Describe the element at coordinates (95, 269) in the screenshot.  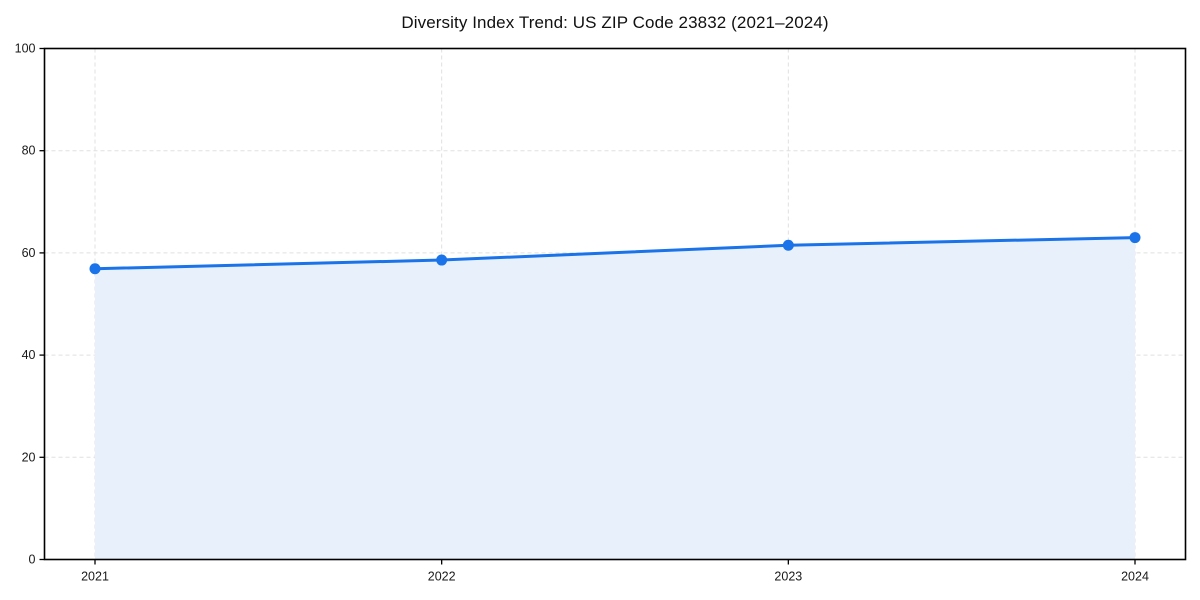
I see `data-point-2021` at that location.